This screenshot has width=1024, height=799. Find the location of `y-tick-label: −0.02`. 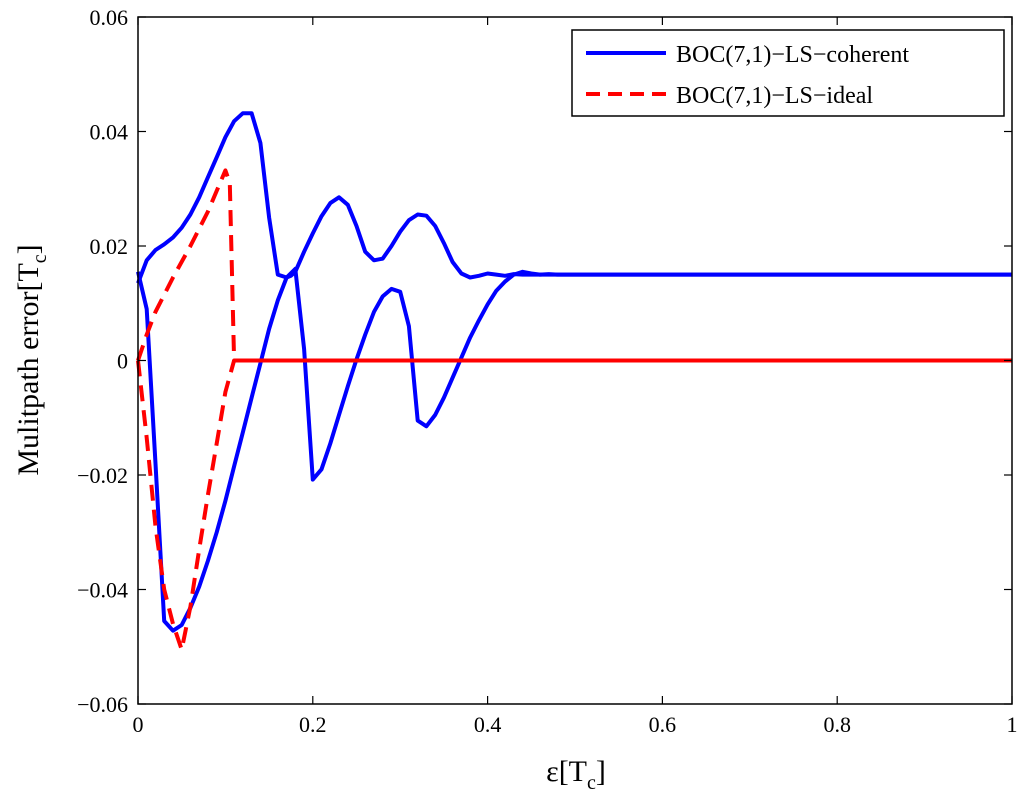

y-tick-label: −0.02 is located at coordinates (102, 475).